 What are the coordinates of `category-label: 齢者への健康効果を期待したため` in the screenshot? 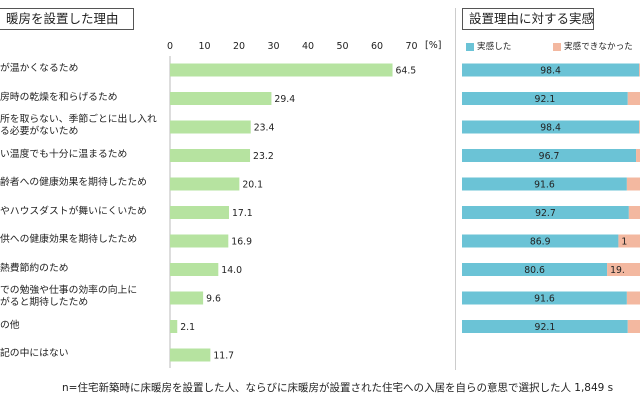 It's located at (73, 182).